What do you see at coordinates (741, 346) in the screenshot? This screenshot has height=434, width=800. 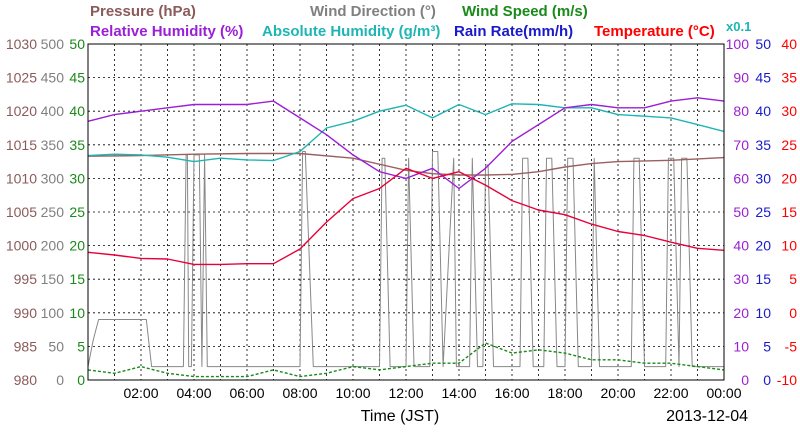 I see `humidity-tick-label: 10` at bounding box center [741, 346].